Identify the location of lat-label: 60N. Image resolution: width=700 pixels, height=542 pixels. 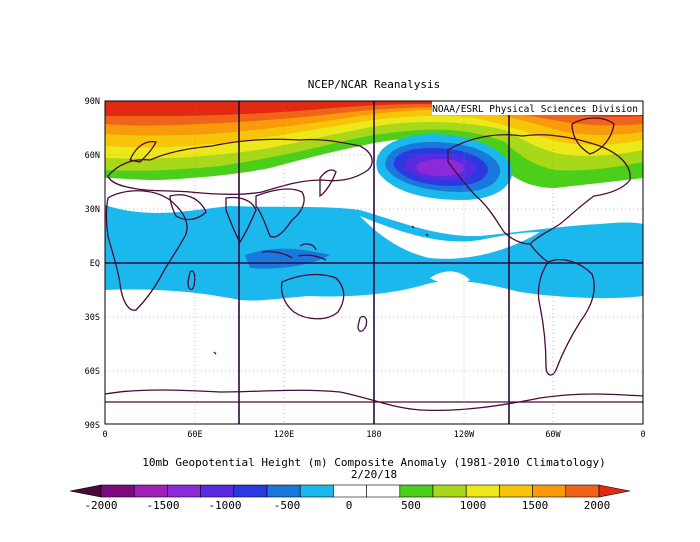
(92, 156).